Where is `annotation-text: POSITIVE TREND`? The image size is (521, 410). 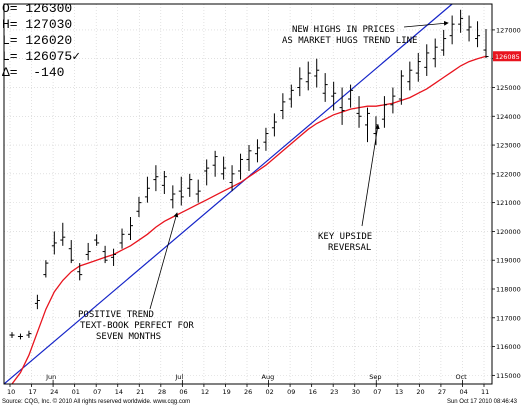
annotation-text: POSITIVE TREND is located at coordinates (116, 315).